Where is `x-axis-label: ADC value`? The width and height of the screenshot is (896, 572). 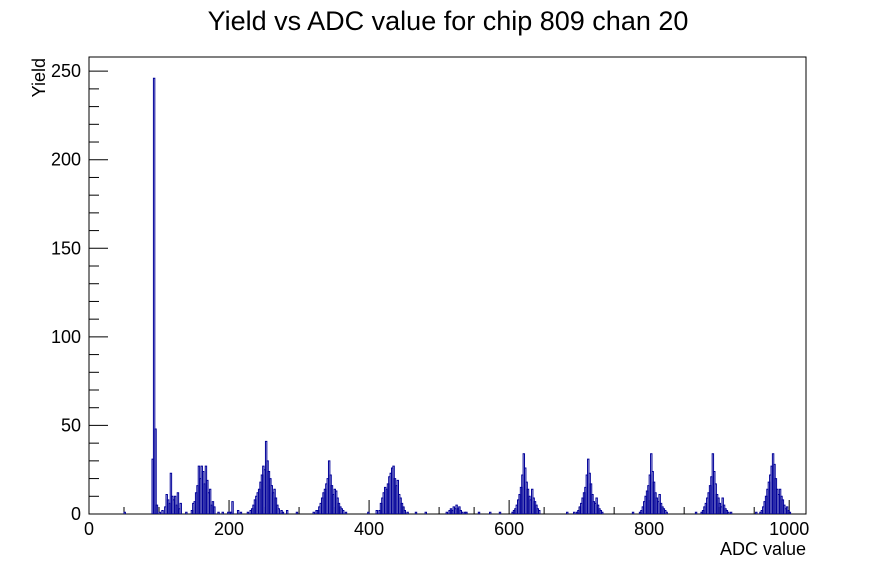
x-axis-label: ADC value is located at coordinates (763, 549).